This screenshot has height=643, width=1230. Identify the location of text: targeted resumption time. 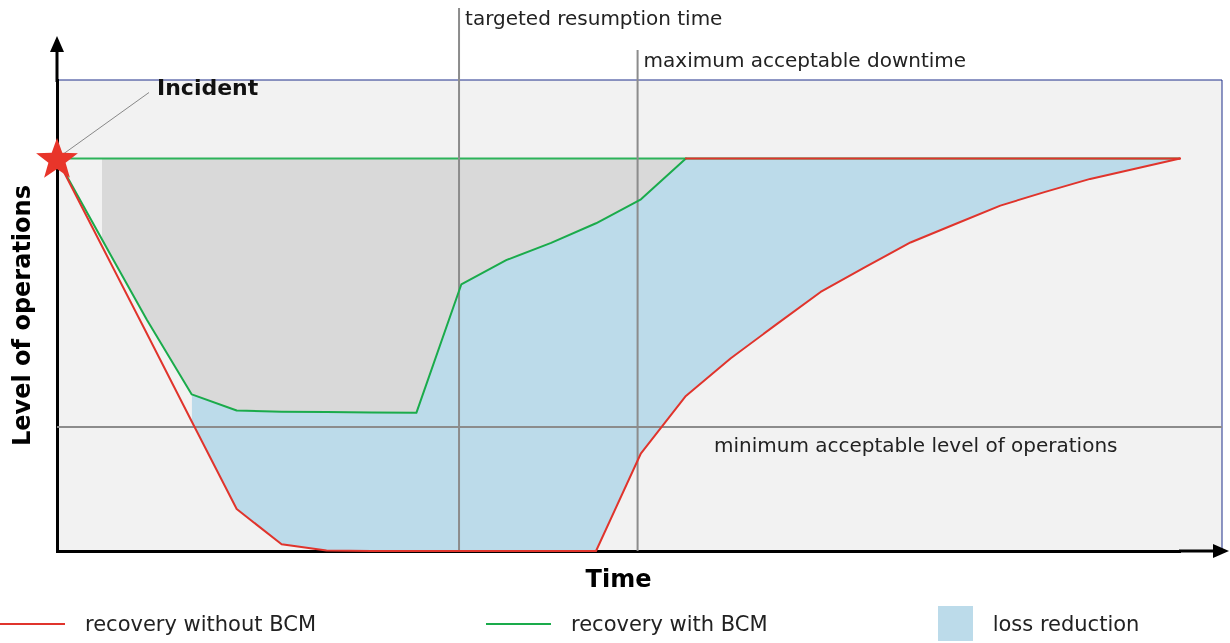
(594, 18).